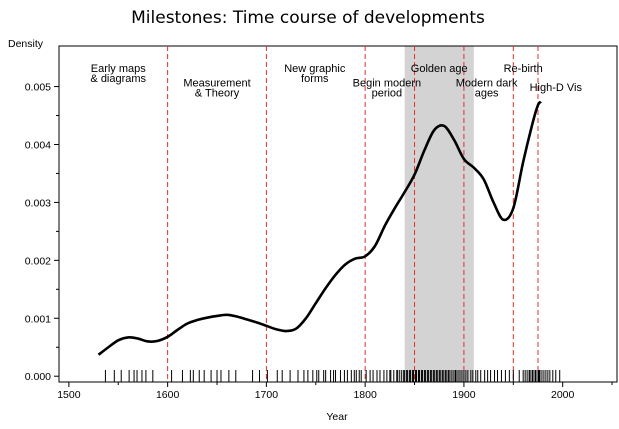  I want to click on x-axis-label: Year, so click(337, 417).